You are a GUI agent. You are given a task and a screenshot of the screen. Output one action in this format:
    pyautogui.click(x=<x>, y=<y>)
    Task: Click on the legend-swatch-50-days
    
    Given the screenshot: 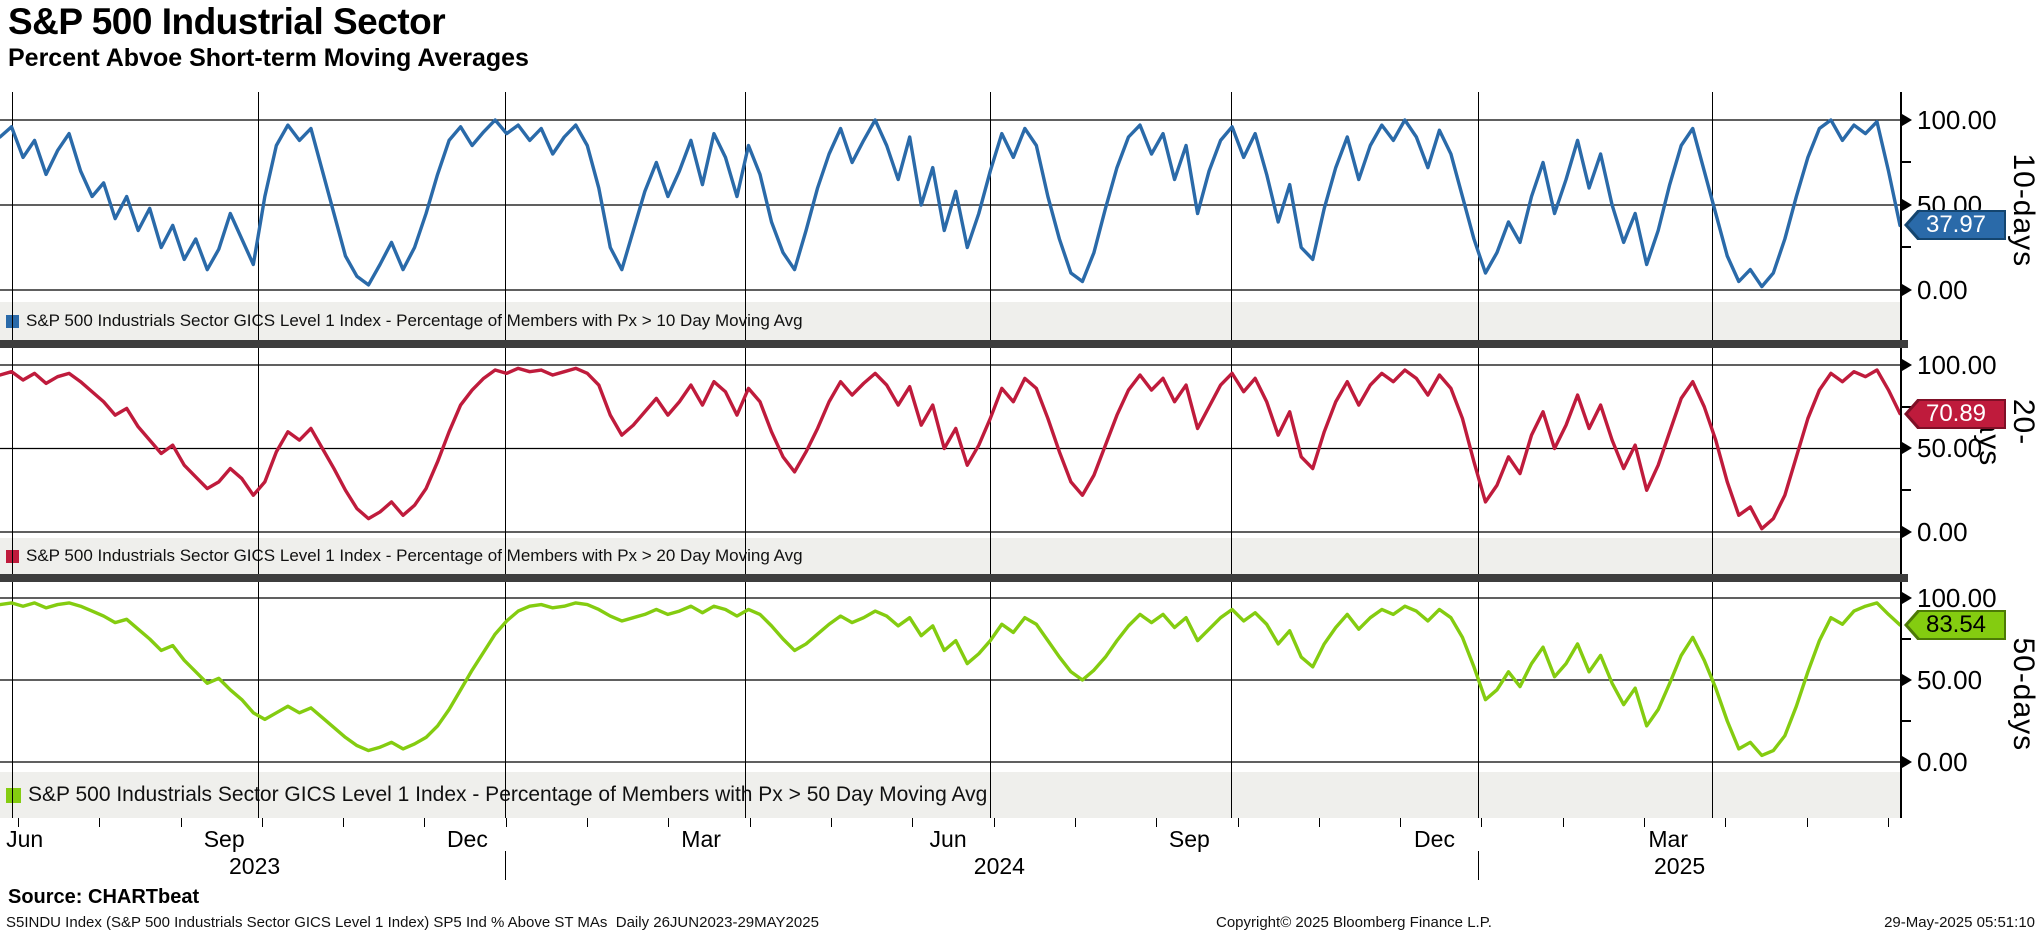 What is the action you would take?
    pyautogui.click(x=13, y=795)
    